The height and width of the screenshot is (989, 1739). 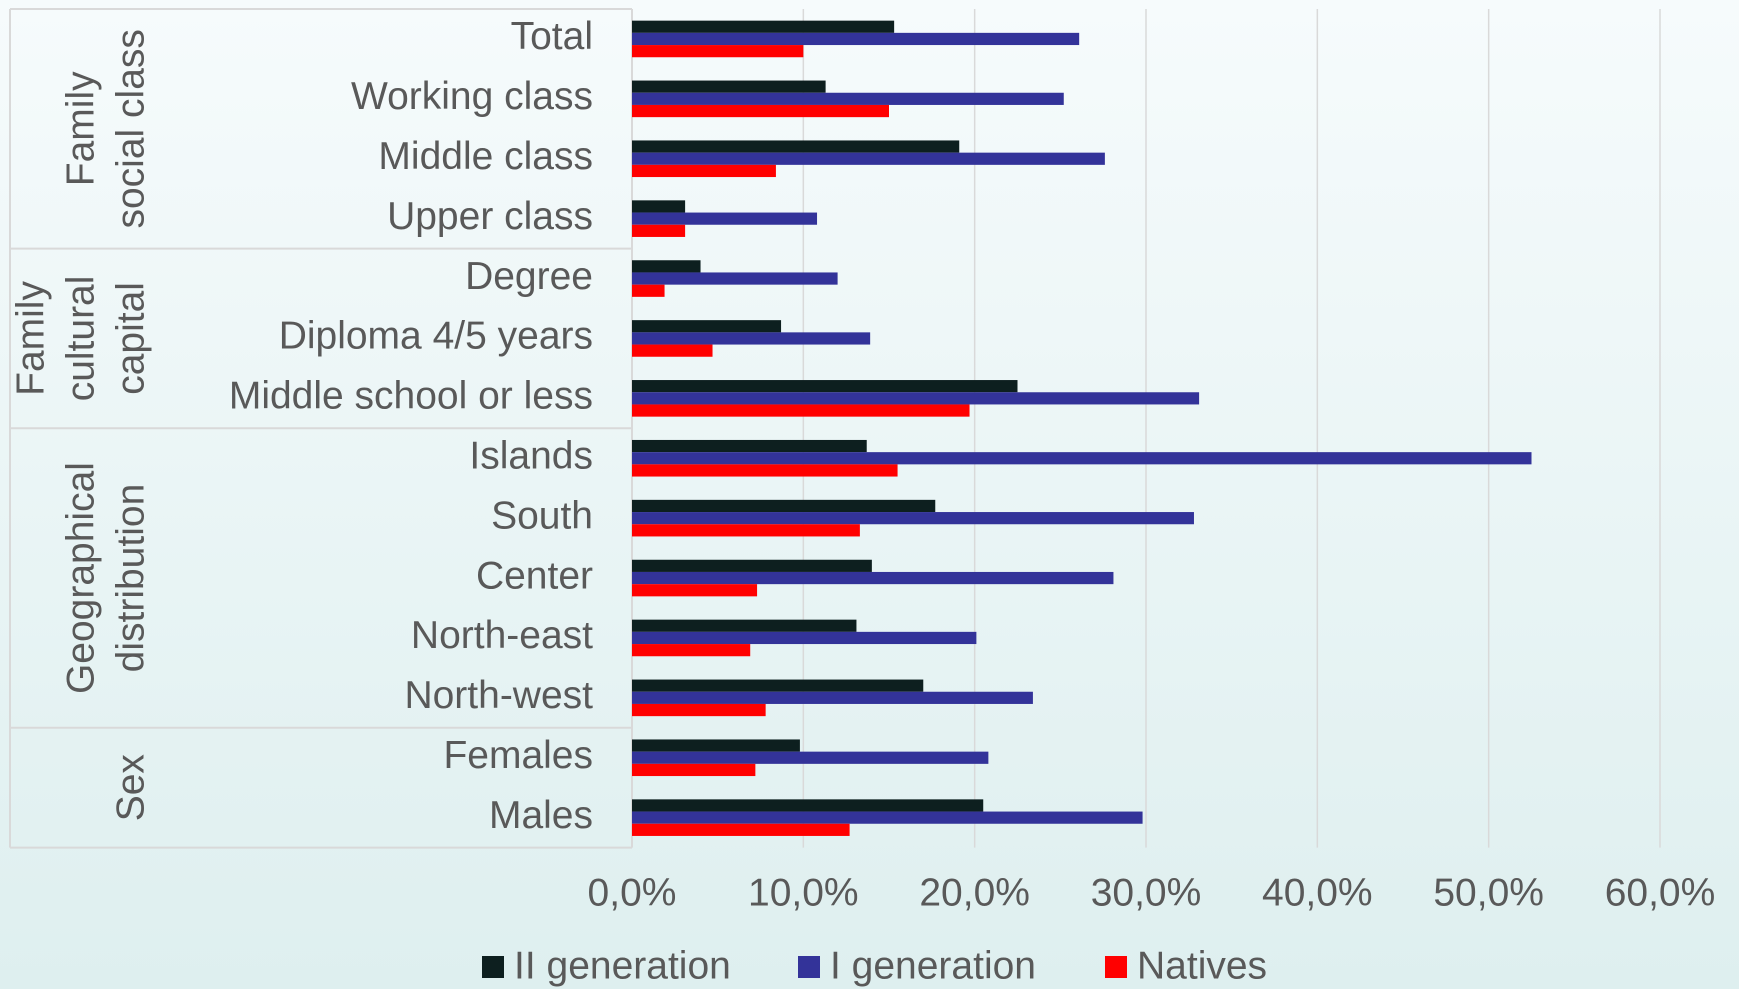 I want to click on x-tick-label: 60,0%, so click(x=1660, y=892).